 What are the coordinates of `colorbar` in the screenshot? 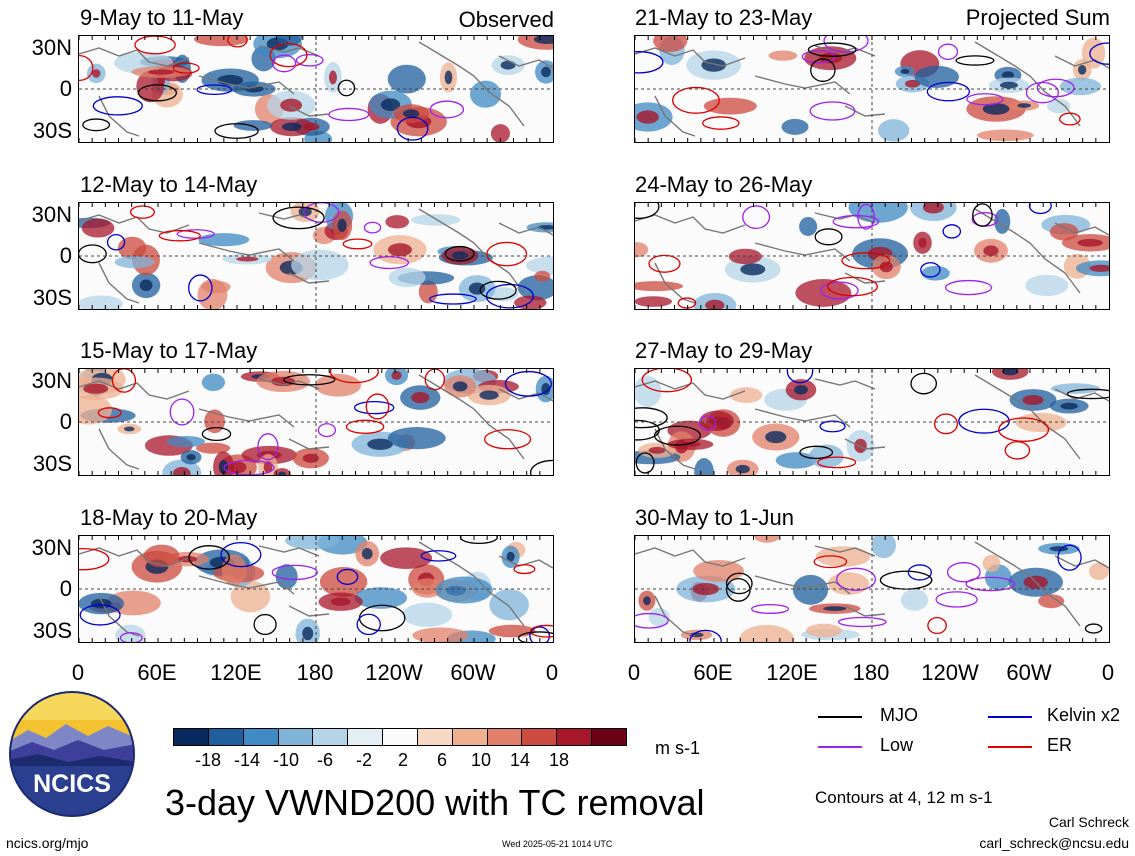 It's located at (400, 737).